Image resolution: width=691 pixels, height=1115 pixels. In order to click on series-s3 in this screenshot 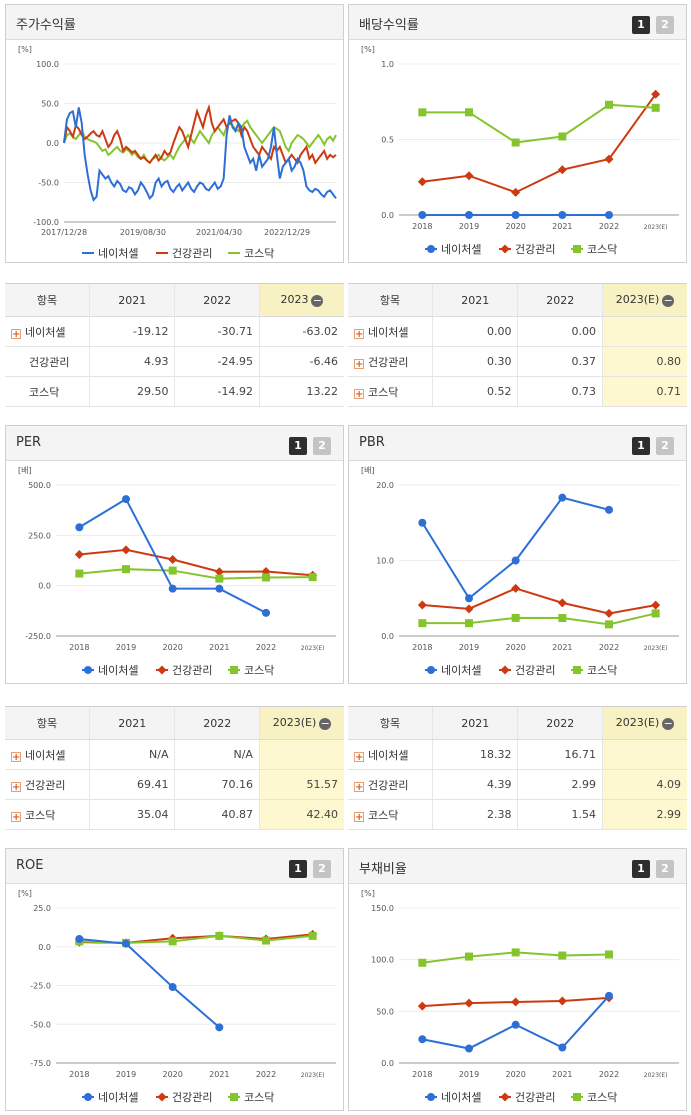, I will do `click(515, 957)`.